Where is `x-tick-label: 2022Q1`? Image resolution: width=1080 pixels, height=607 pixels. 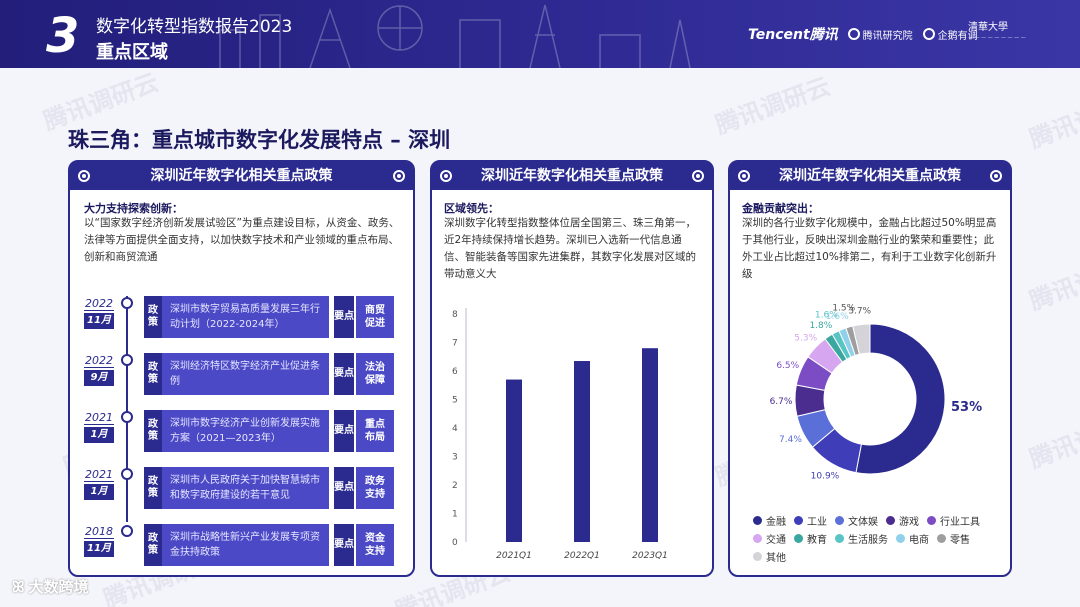 x-tick-label: 2022Q1 is located at coordinates (582, 556).